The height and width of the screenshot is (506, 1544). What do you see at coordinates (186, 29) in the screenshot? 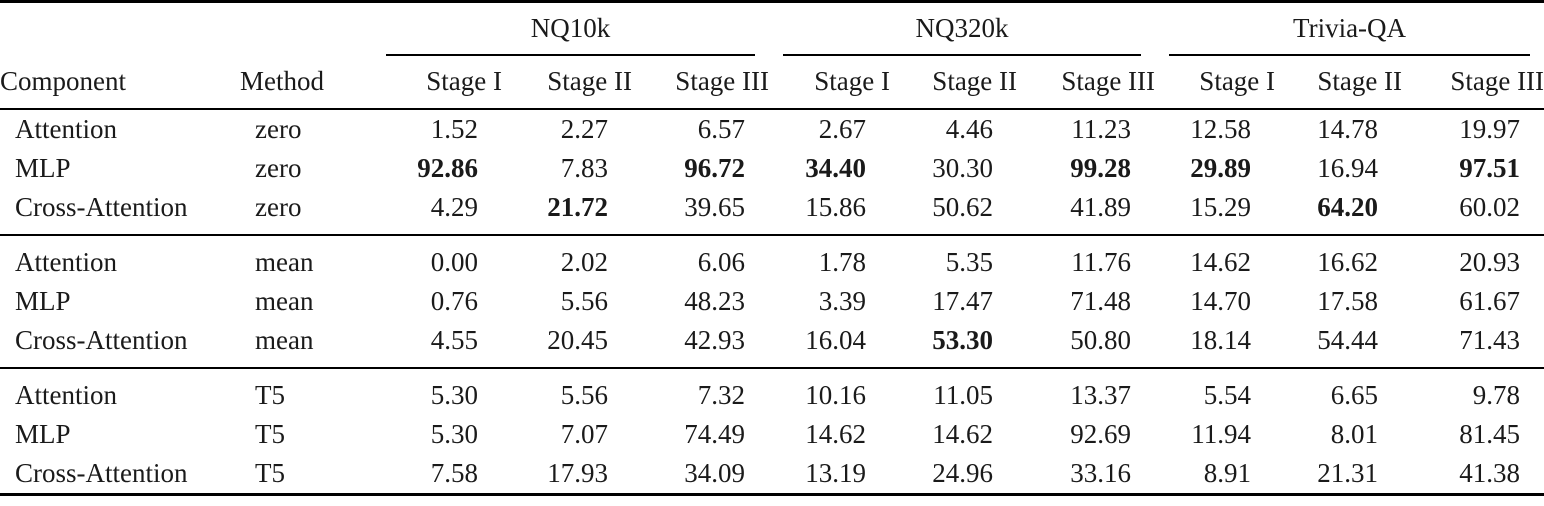
I see `group-header-spacer` at bounding box center [186, 29].